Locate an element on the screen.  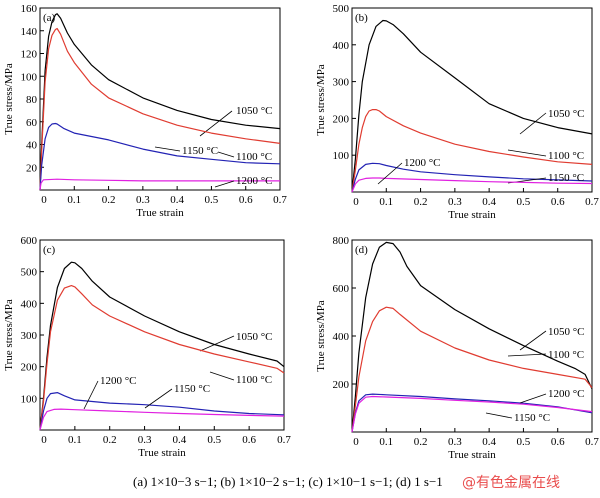
panel-label: (d) is located at coordinates (361, 250).